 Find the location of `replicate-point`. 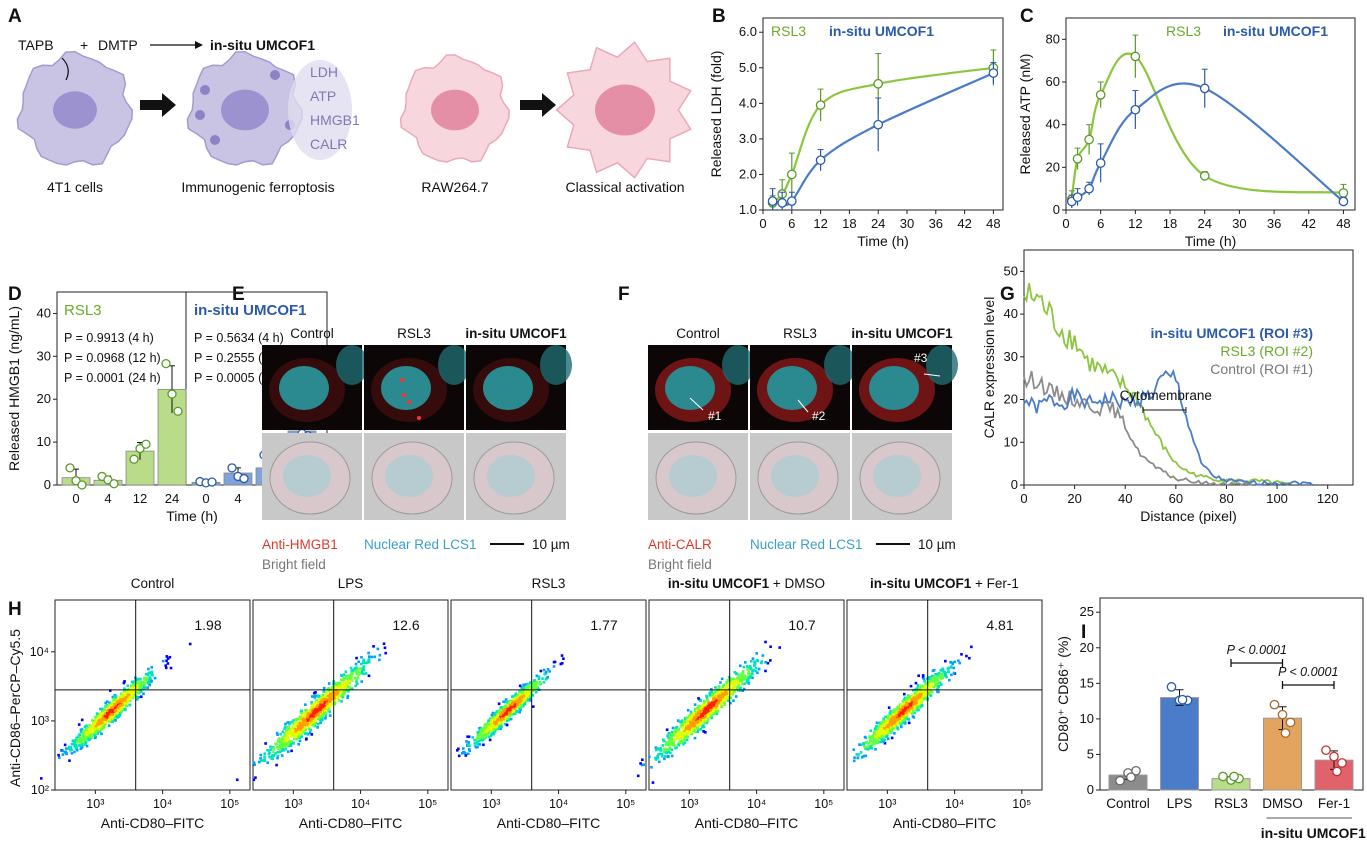

replicate-point is located at coordinates (1274, 704).